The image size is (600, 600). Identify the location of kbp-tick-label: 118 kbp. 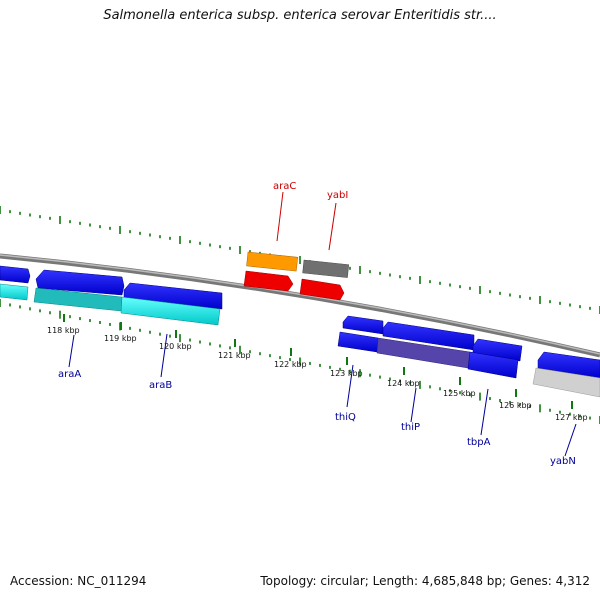
(63, 330).